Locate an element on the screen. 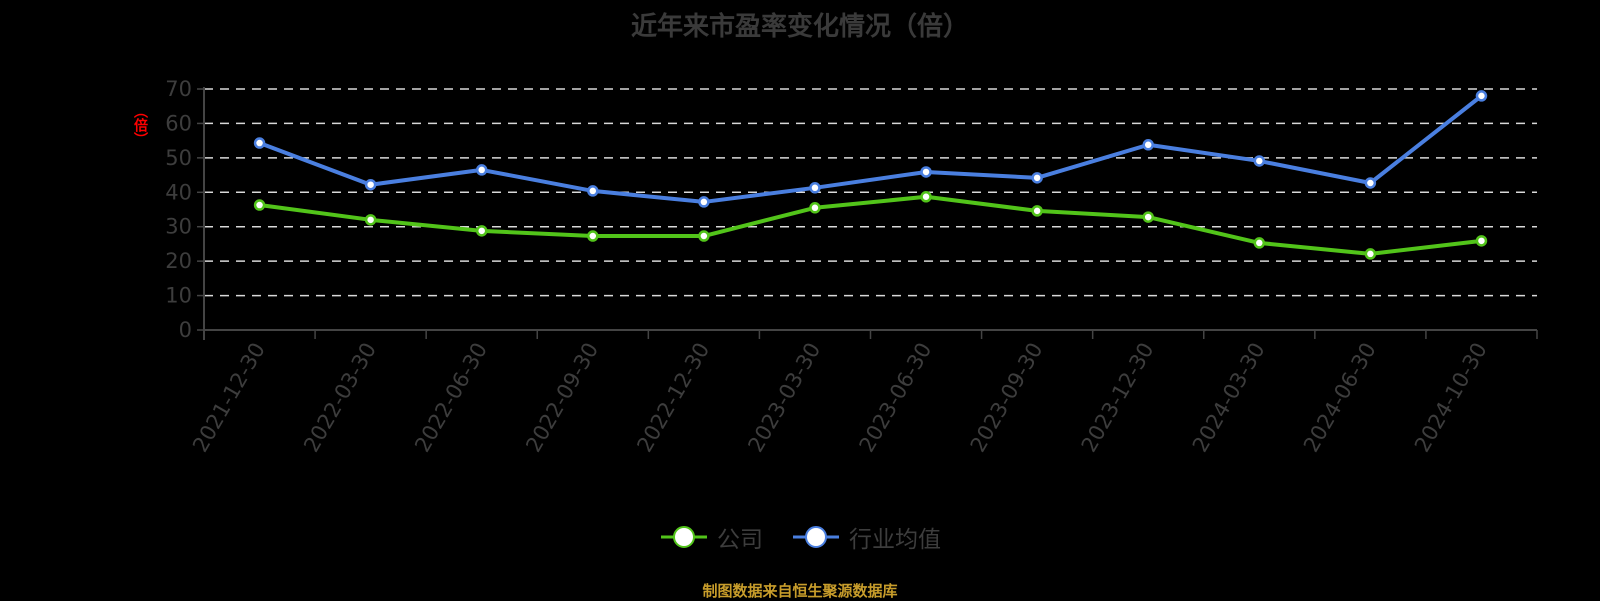 Image resolution: width=1600 pixels, height=601 pixels. y-tick-label: 40 is located at coordinates (178, 192).